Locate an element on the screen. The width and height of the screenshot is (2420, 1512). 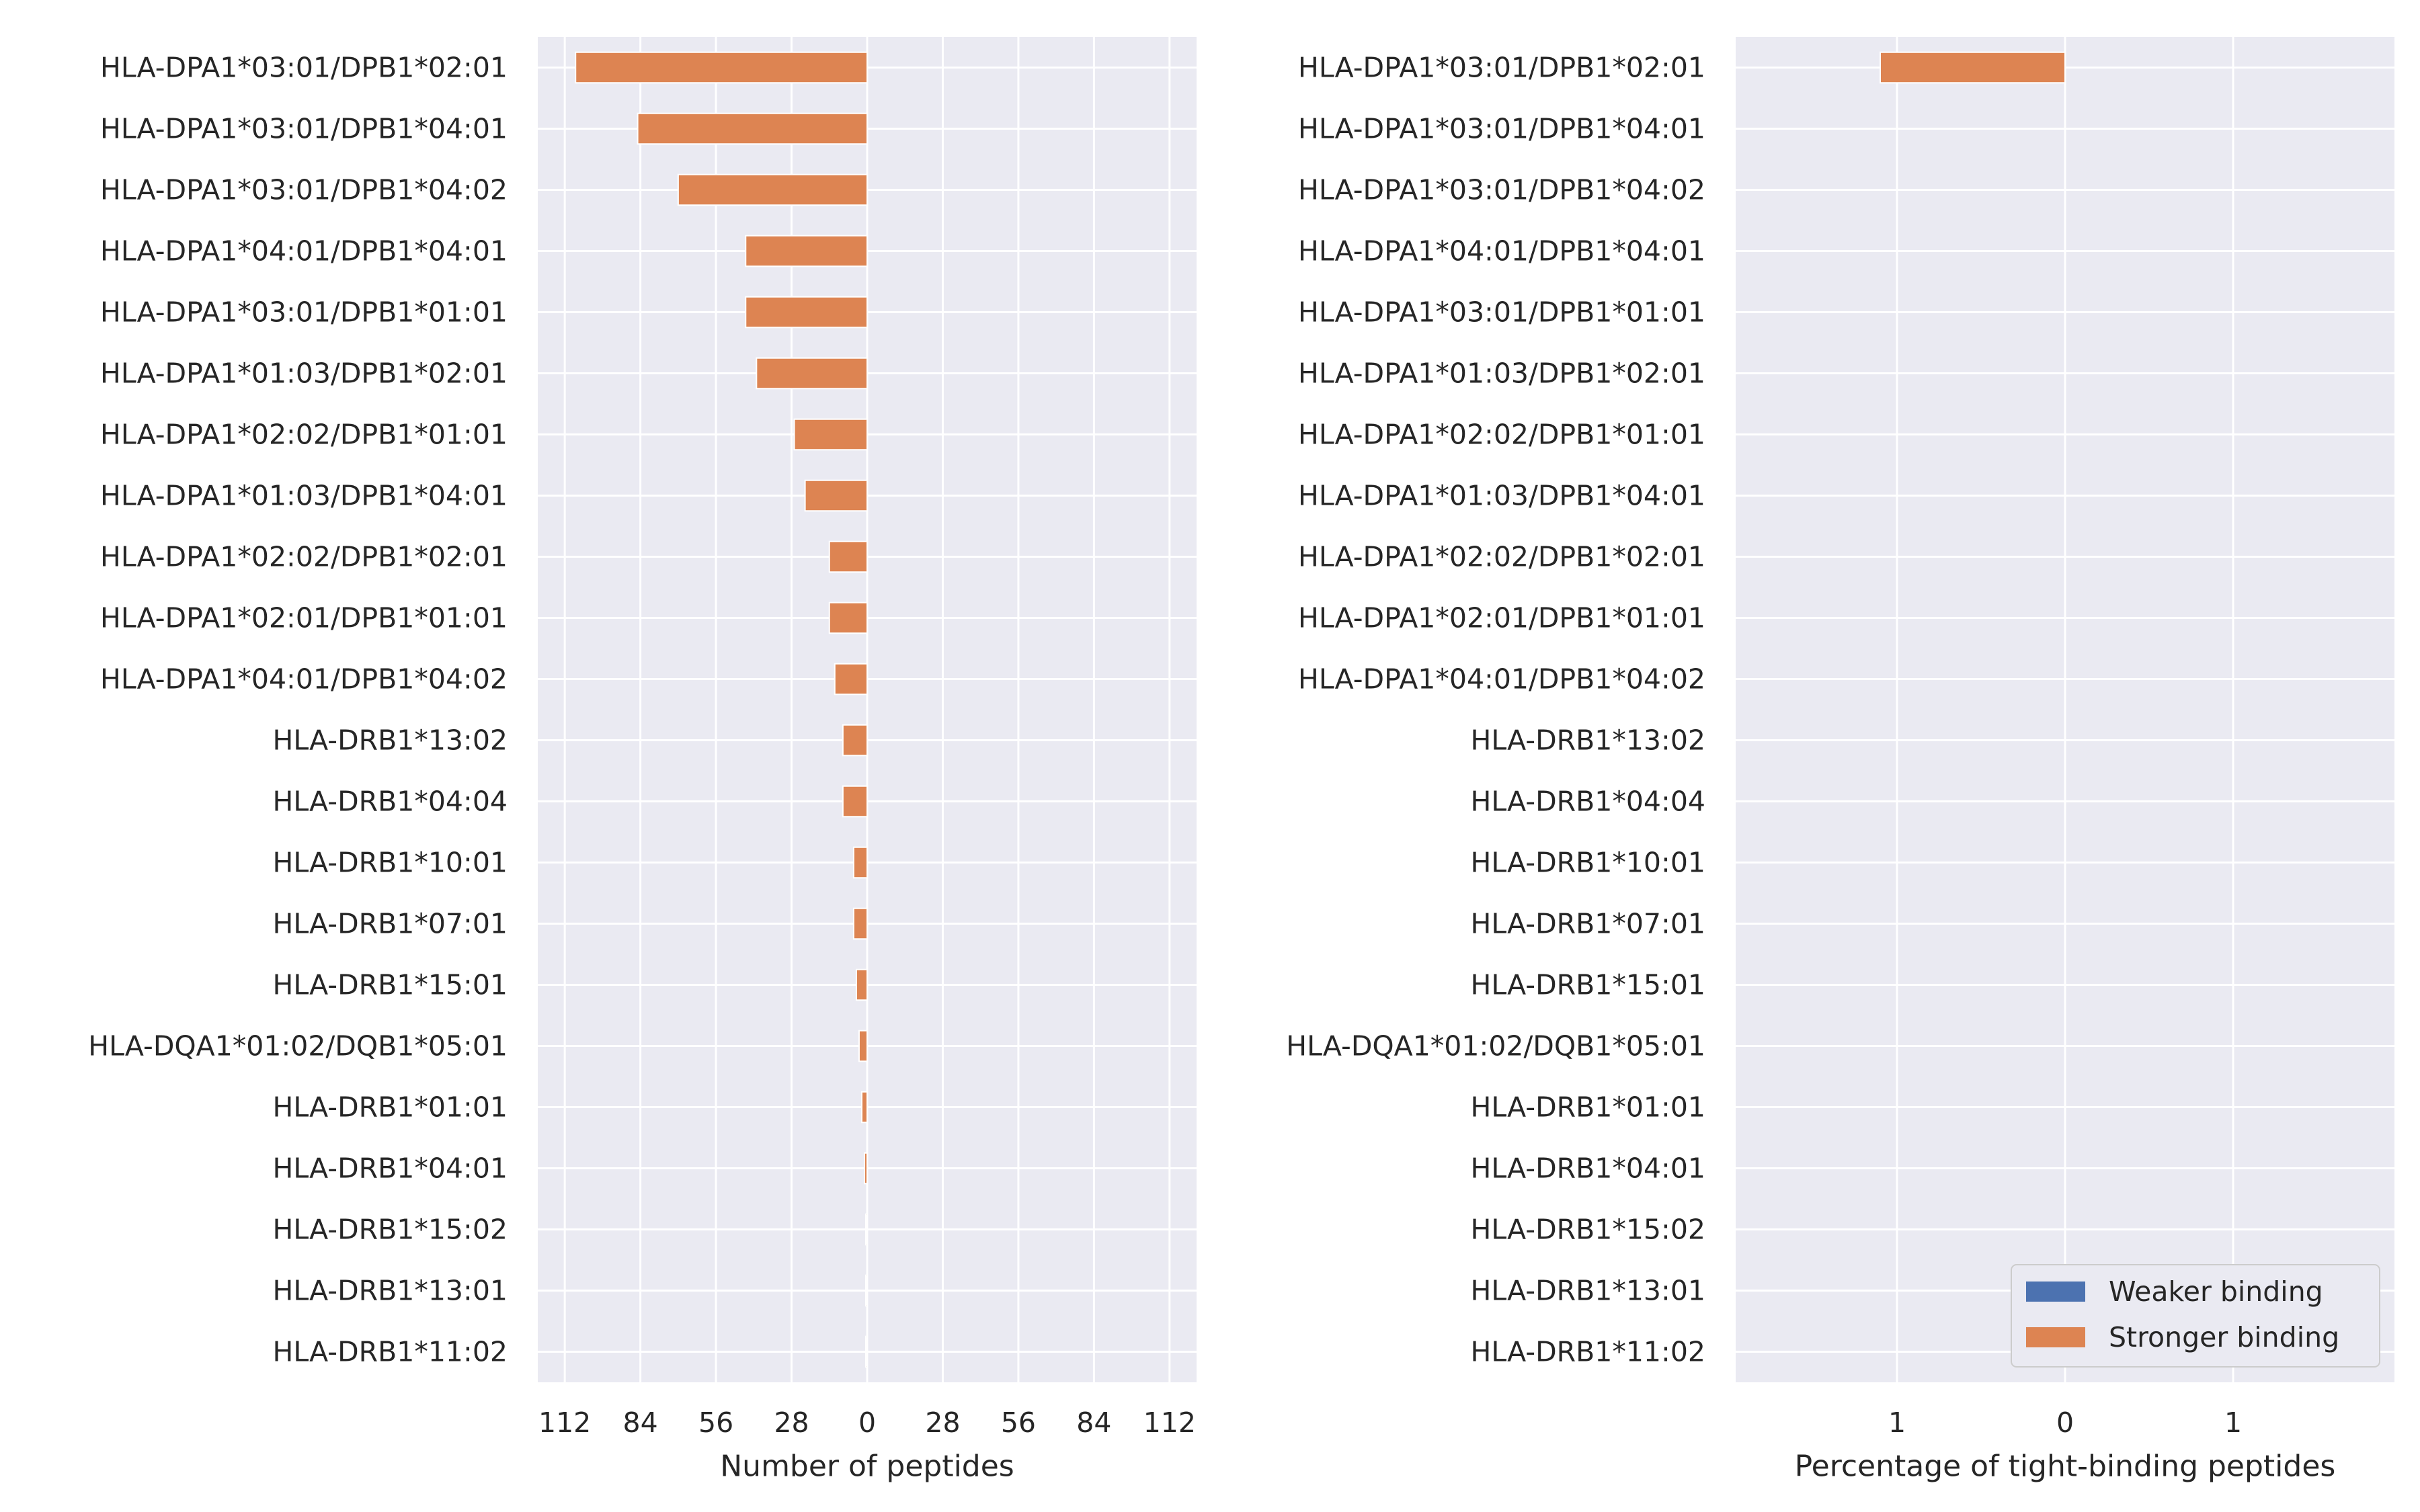
legend-label-stronger: Stronger binding is located at coordinates (2224, 1337).